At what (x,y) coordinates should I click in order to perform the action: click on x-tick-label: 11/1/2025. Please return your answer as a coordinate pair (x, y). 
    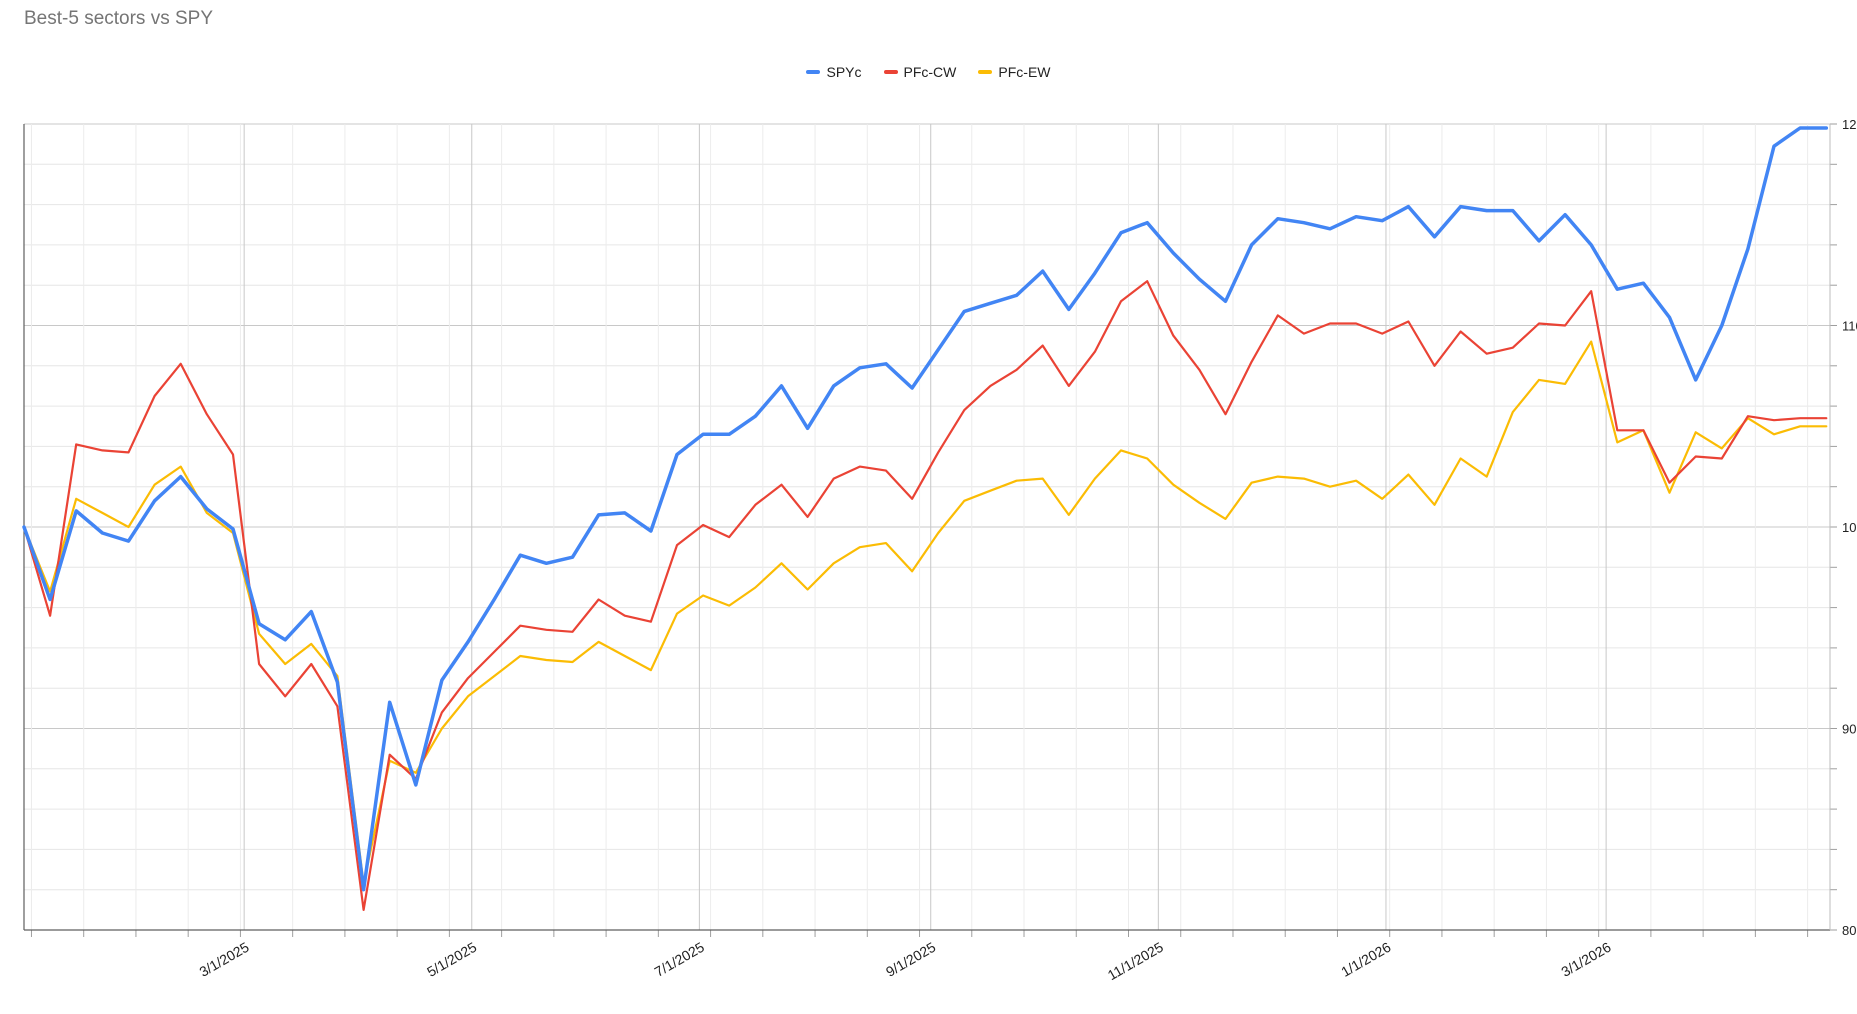
    Looking at the image, I should click on (1135, 961).